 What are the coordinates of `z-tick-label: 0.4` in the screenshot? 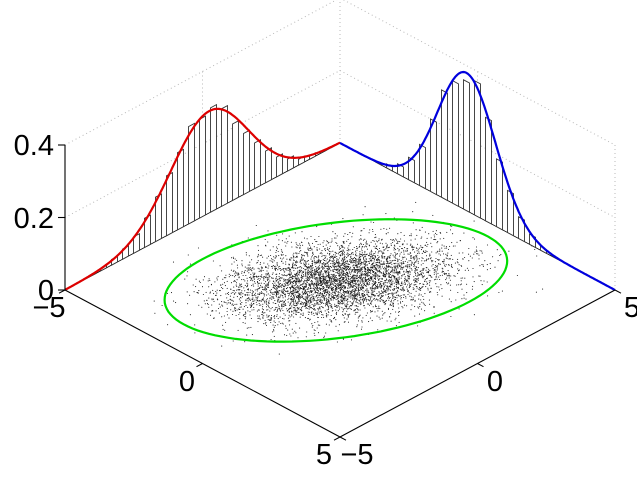 It's located at (34, 146).